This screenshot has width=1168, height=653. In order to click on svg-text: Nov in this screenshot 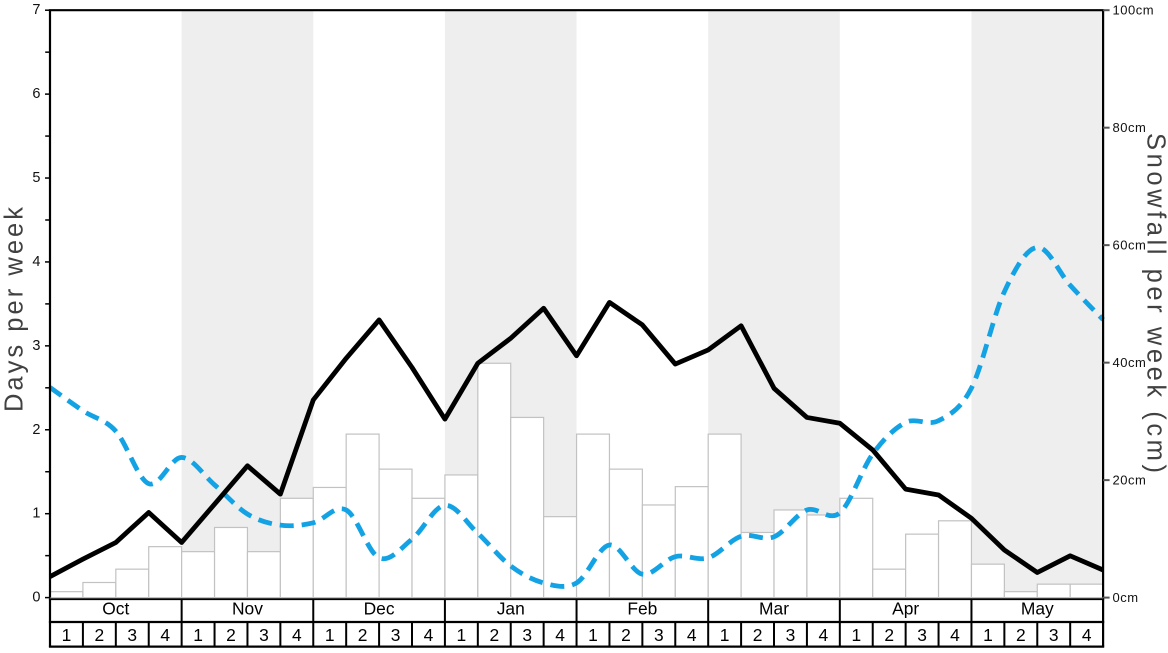, I will do `click(247, 609)`.